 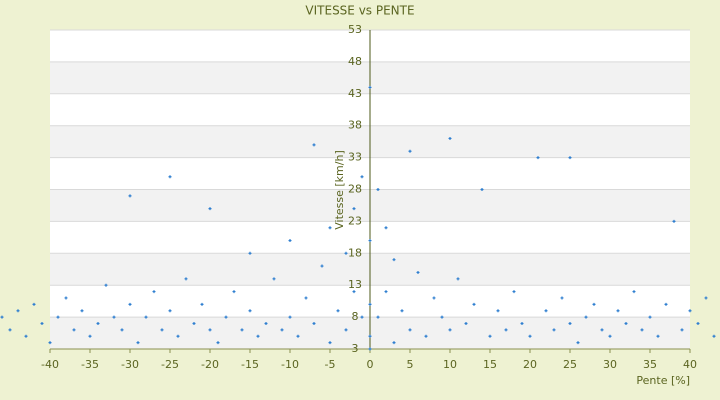 I want to click on x-tick-label: -20, so click(x=210, y=364).